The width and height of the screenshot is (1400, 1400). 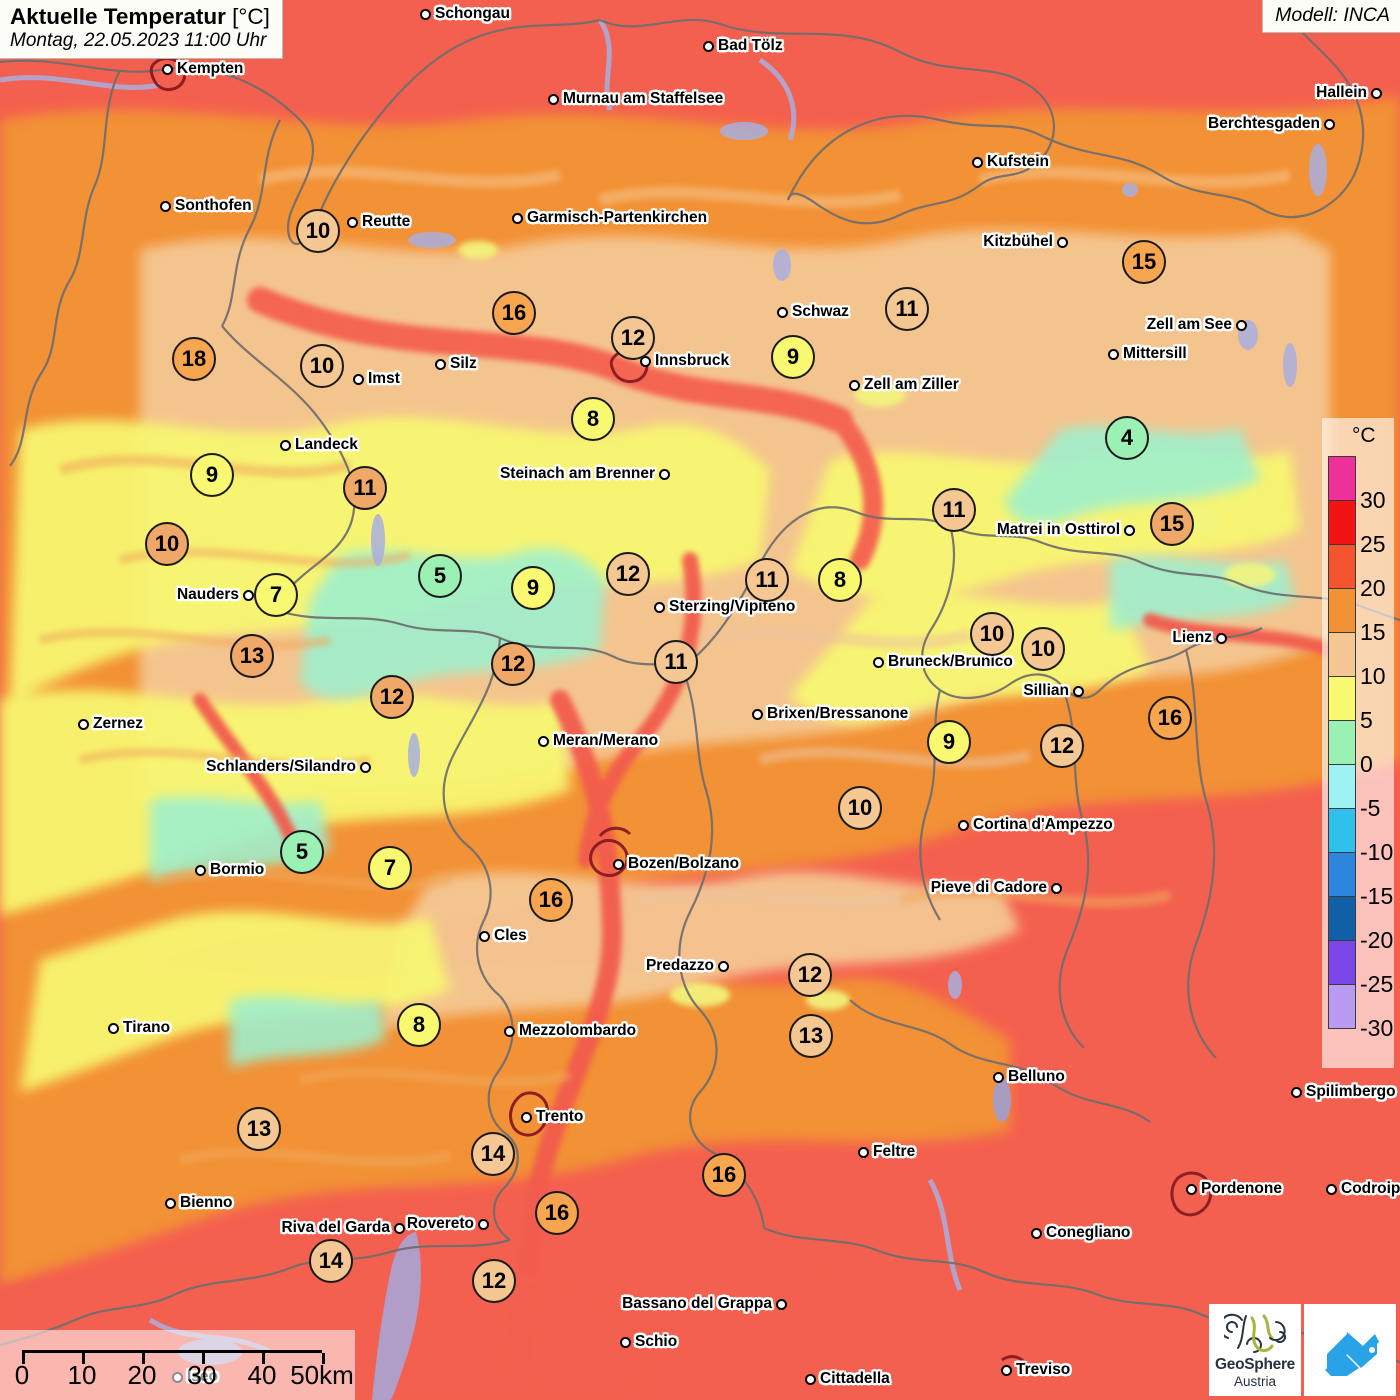 I want to click on legend-tick-label: 5, so click(x=1366, y=720).